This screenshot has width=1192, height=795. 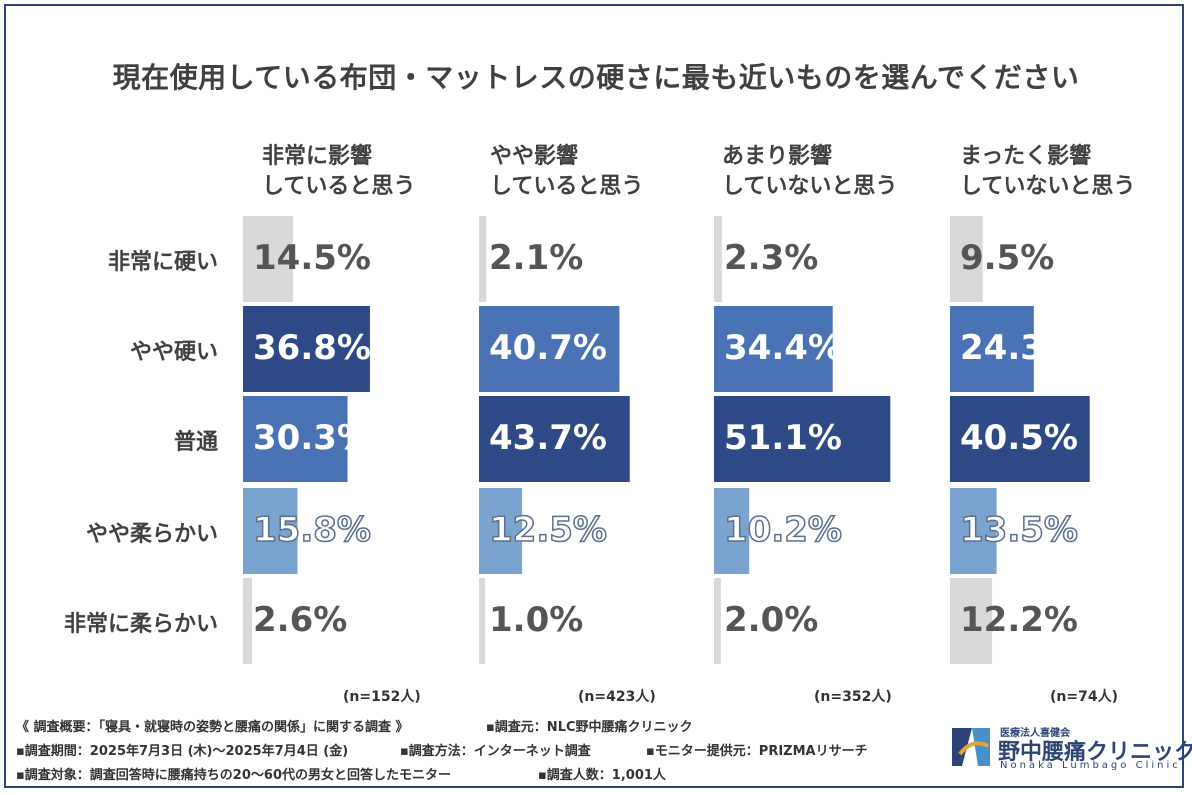 I want to click on clinic-logo: 医療法人喜健会 野中腰痛クリニック Nonaka Lumbago Clinic, so click(x=1070, y=747).